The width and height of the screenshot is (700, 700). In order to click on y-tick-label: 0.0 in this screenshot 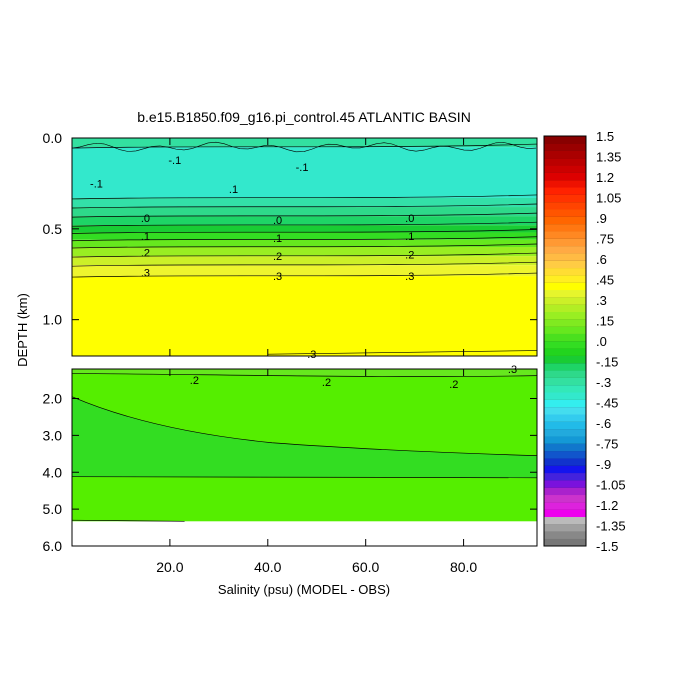, I will do `click(53, 138)`.